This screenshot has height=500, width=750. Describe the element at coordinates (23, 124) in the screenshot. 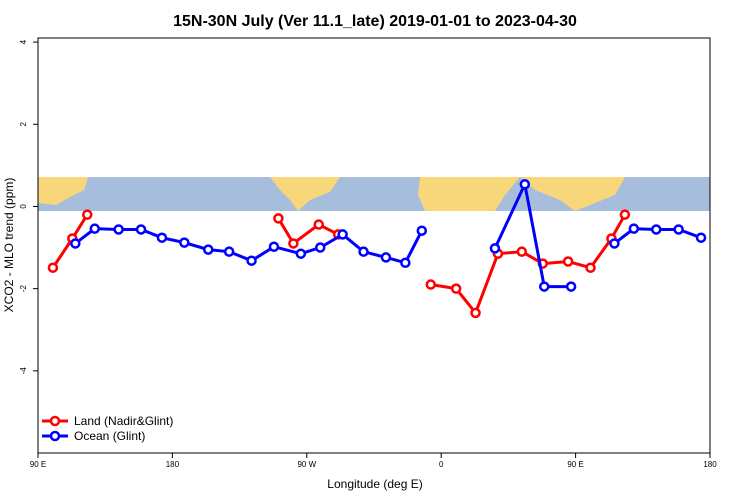

I see `y-tick-label: 2` at that location.